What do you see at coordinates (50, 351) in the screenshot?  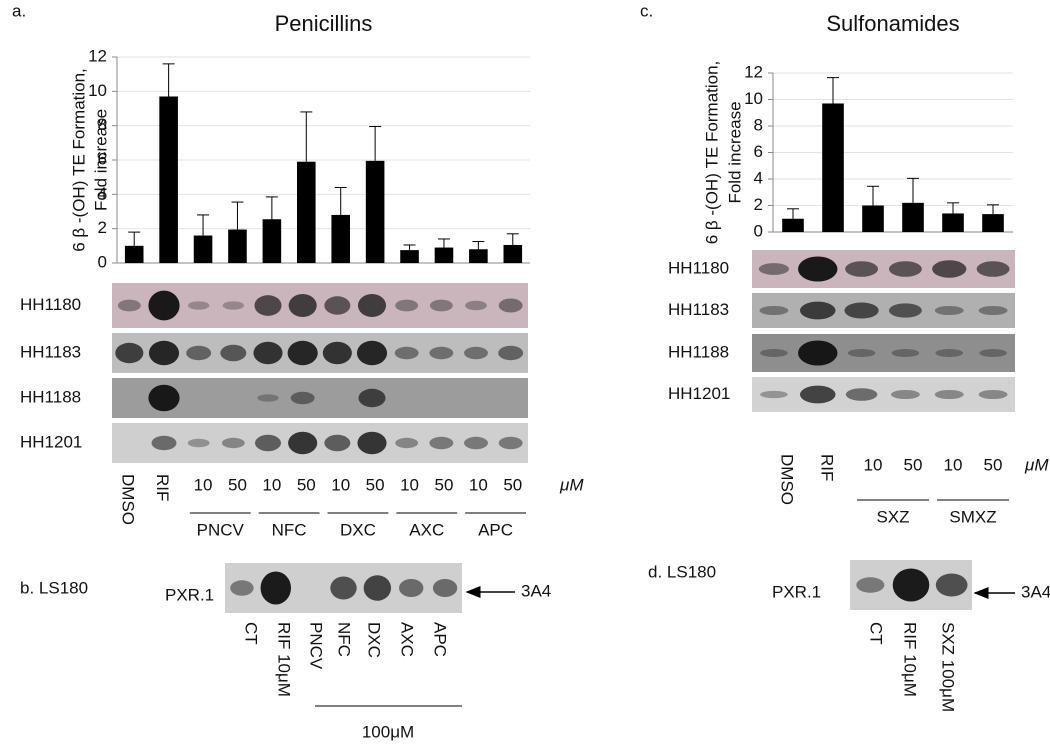 I see `blot-row-label: HH1183` at bounding box center [50, 351].